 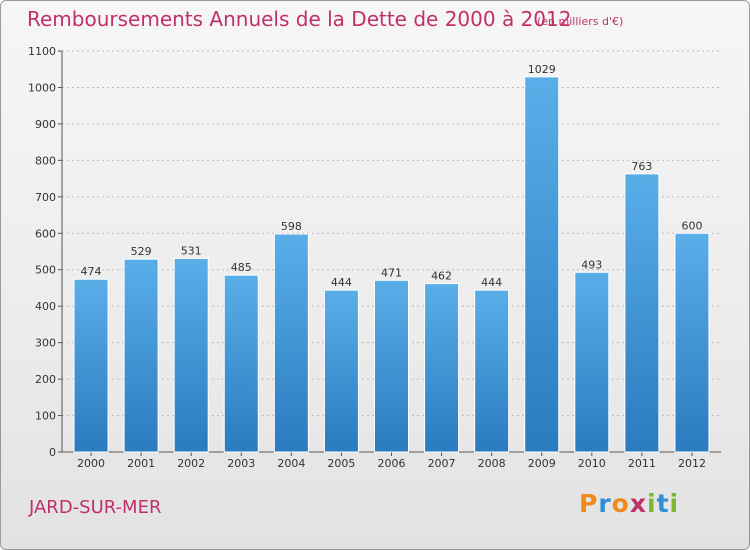 I want to click on logo-letter: r, so click(x=605, y=503).